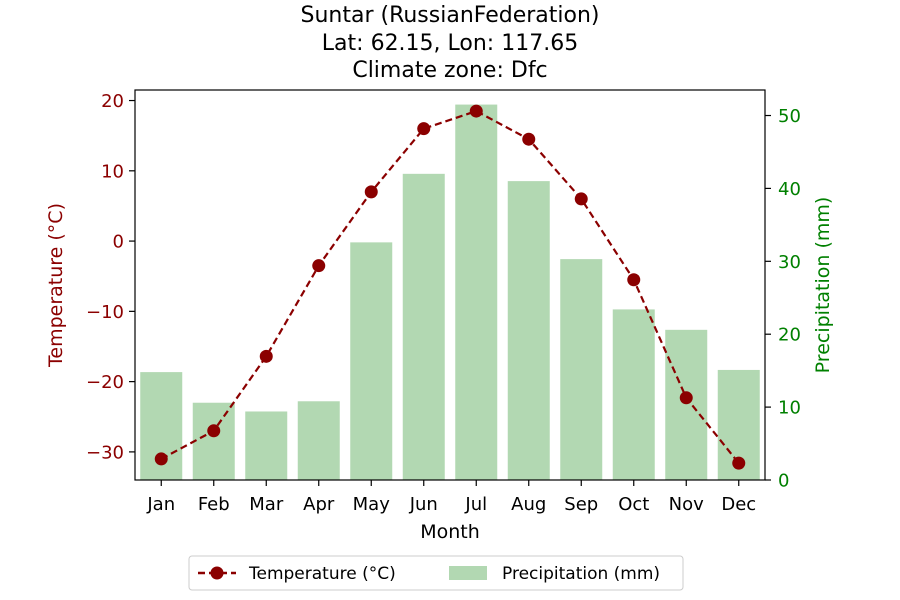  Describe the element at coordinates (214, 504) in the screenshot. I see `x-tick-label: Feb` at that location.